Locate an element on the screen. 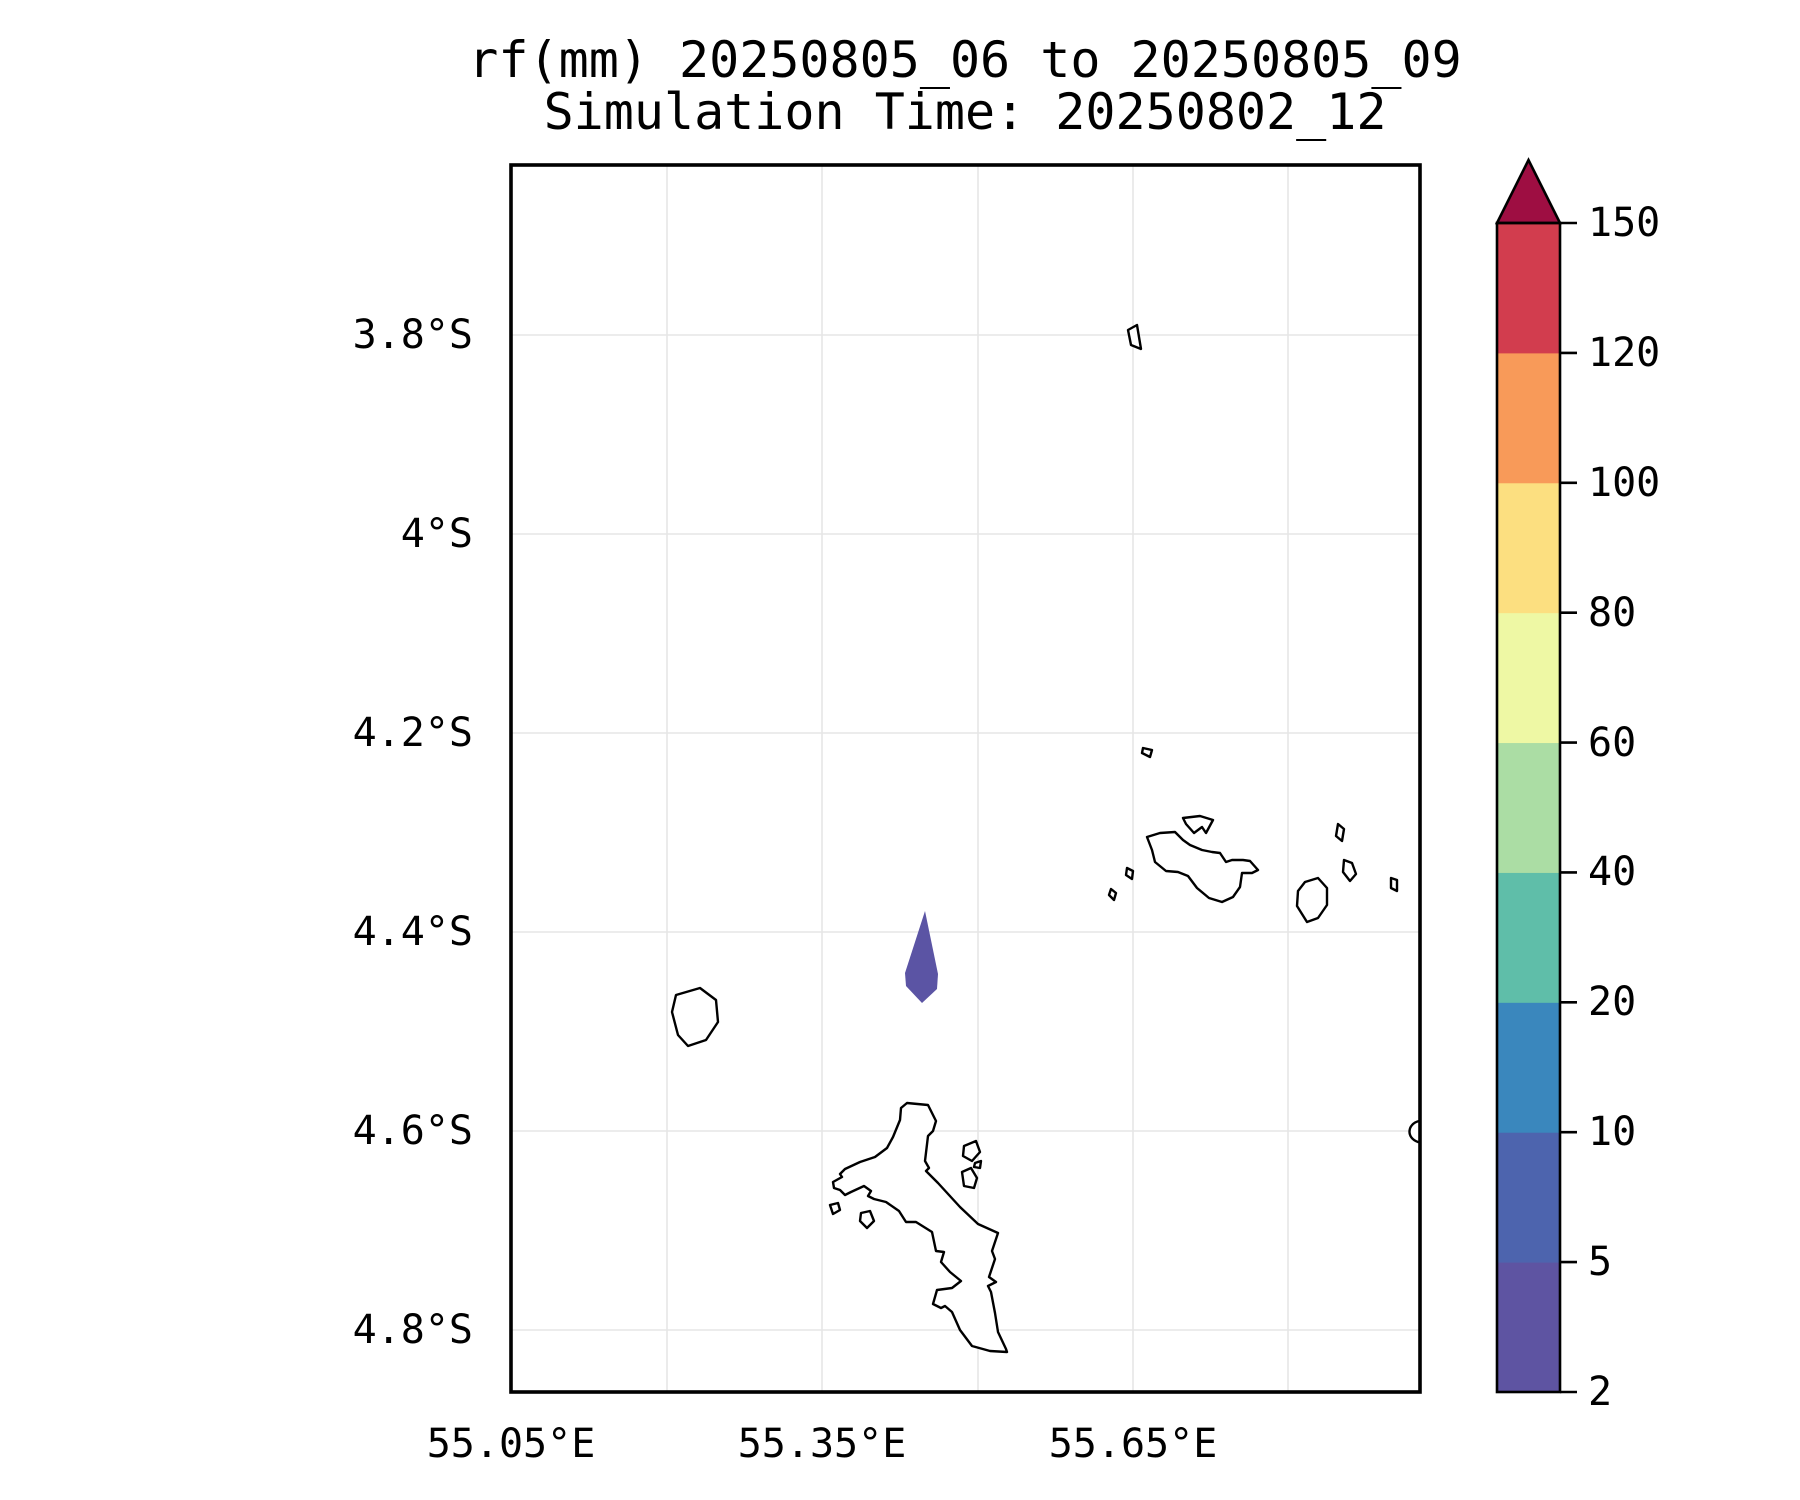 The image size is (1800, 1500). colorbar-overflow-arrow is located at coordinates (1528, 191).